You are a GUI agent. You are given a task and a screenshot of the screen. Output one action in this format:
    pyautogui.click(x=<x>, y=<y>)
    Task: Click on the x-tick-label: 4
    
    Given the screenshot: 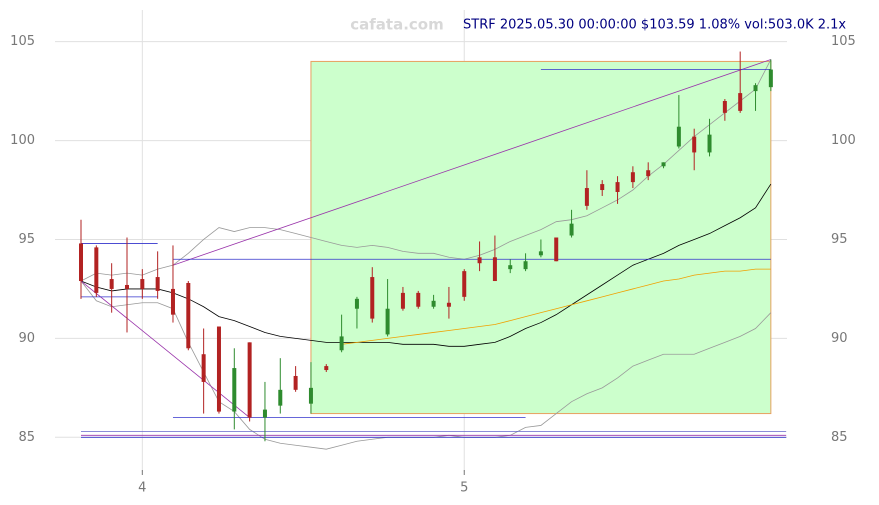 What is the action you would take?
    pyautogui.click(x=142, y=488)
    